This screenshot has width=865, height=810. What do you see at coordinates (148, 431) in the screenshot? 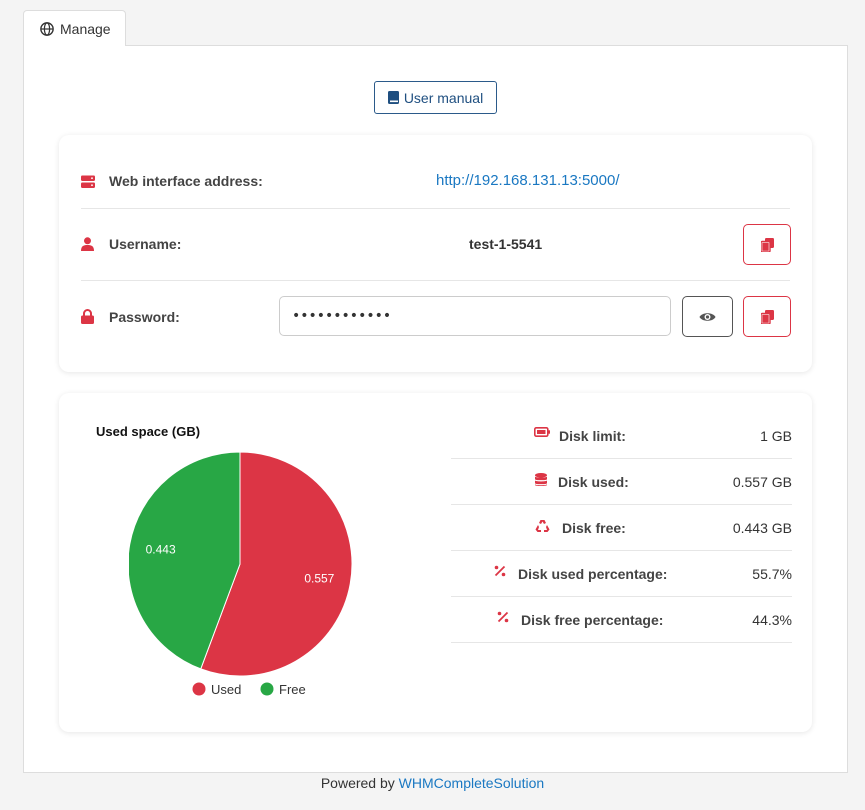
I see `chart-title: Used space (GB)` at bounding box center [148, 431].